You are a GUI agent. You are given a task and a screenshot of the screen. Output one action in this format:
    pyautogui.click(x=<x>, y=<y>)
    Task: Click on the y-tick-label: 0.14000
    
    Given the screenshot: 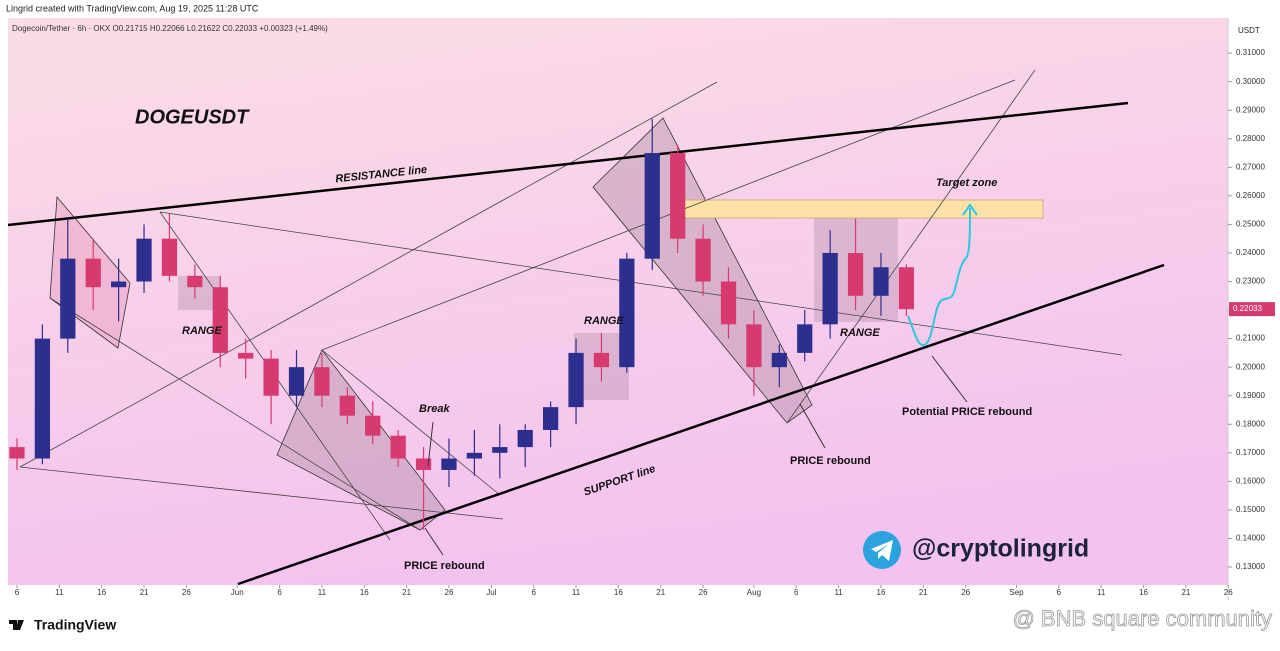 What is the action you would take?
    pyautogui.click(x=1250, y=538)
    